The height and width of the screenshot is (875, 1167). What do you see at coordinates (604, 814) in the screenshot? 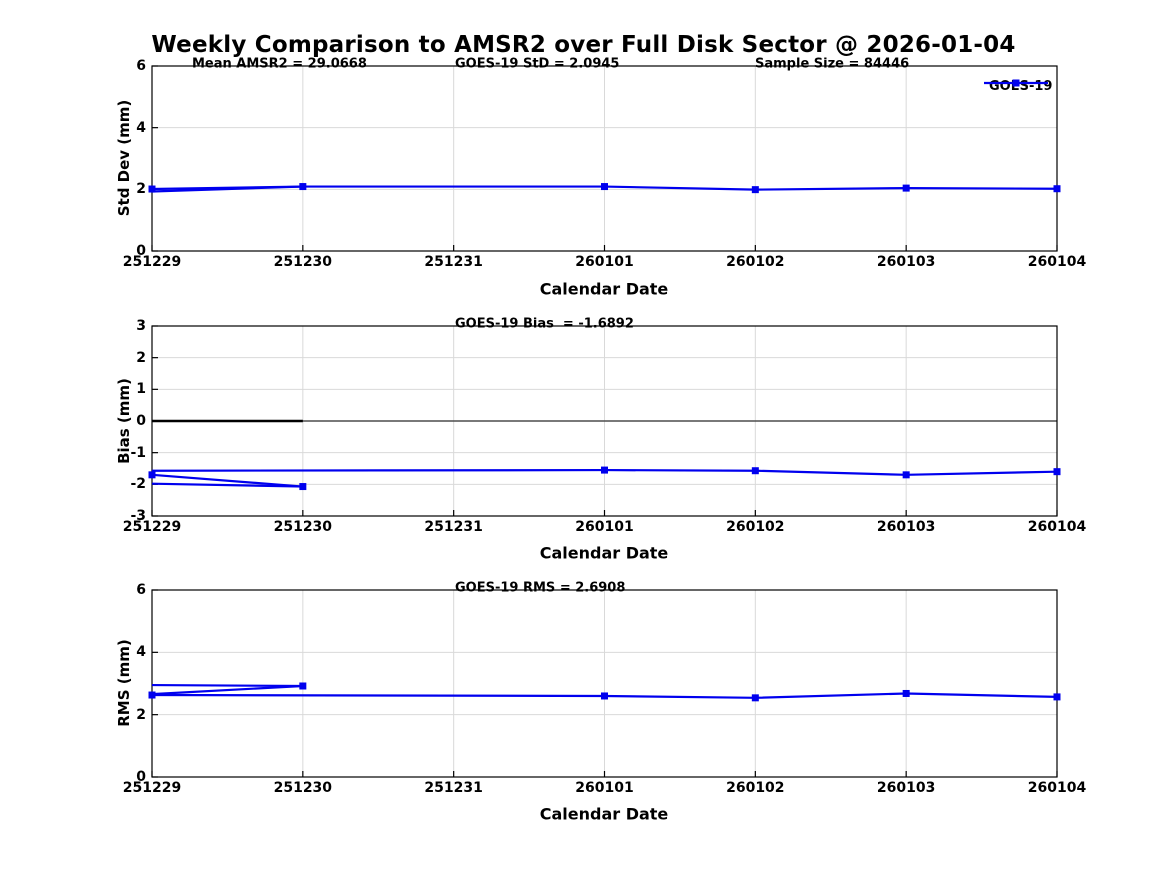
I see `rms-x-axis-label: Calendar Date` at bounding box center [604, 814].